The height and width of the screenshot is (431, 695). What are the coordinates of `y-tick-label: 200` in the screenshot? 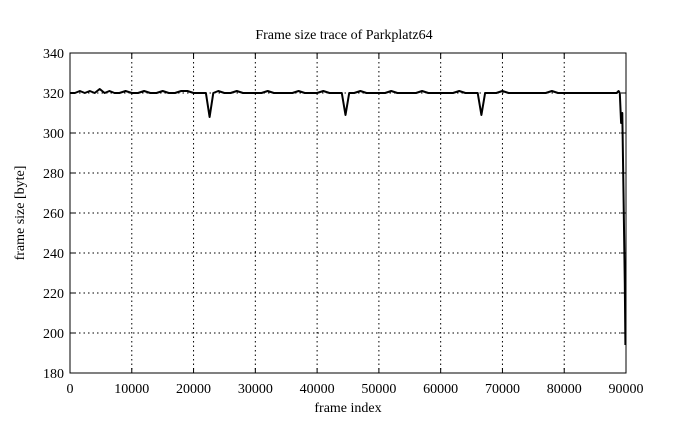 It's located at (53, 334).